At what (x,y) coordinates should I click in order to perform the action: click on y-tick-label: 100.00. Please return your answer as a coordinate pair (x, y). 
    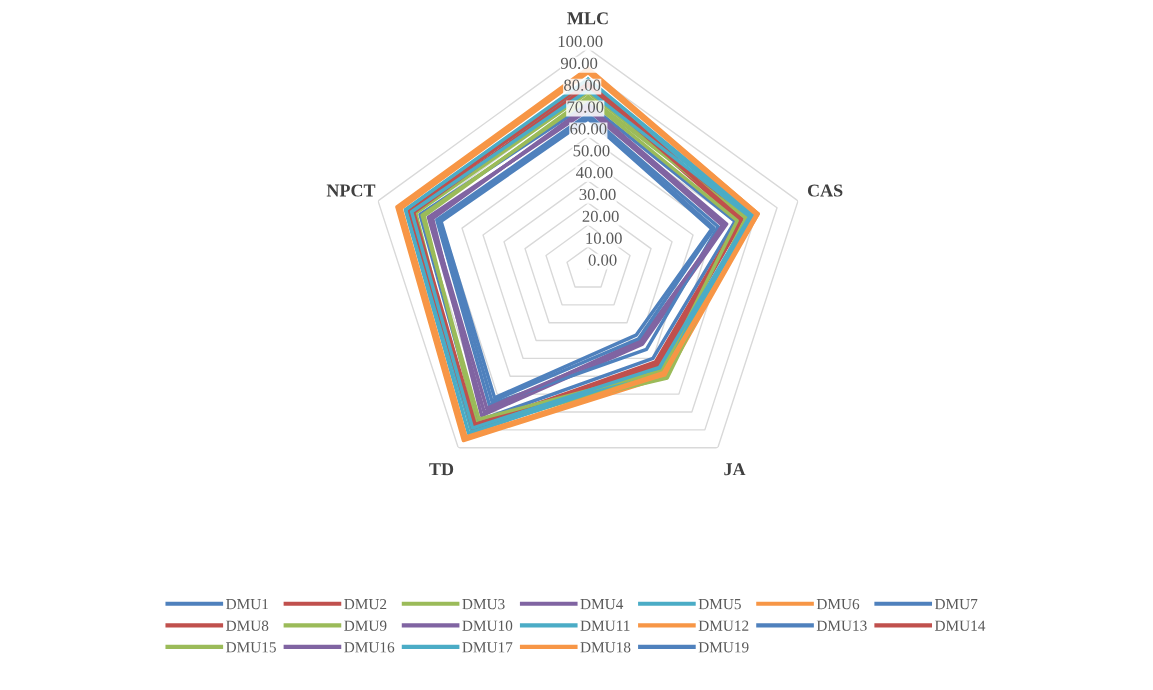
    Looking at the image, I should click on (580, 41).